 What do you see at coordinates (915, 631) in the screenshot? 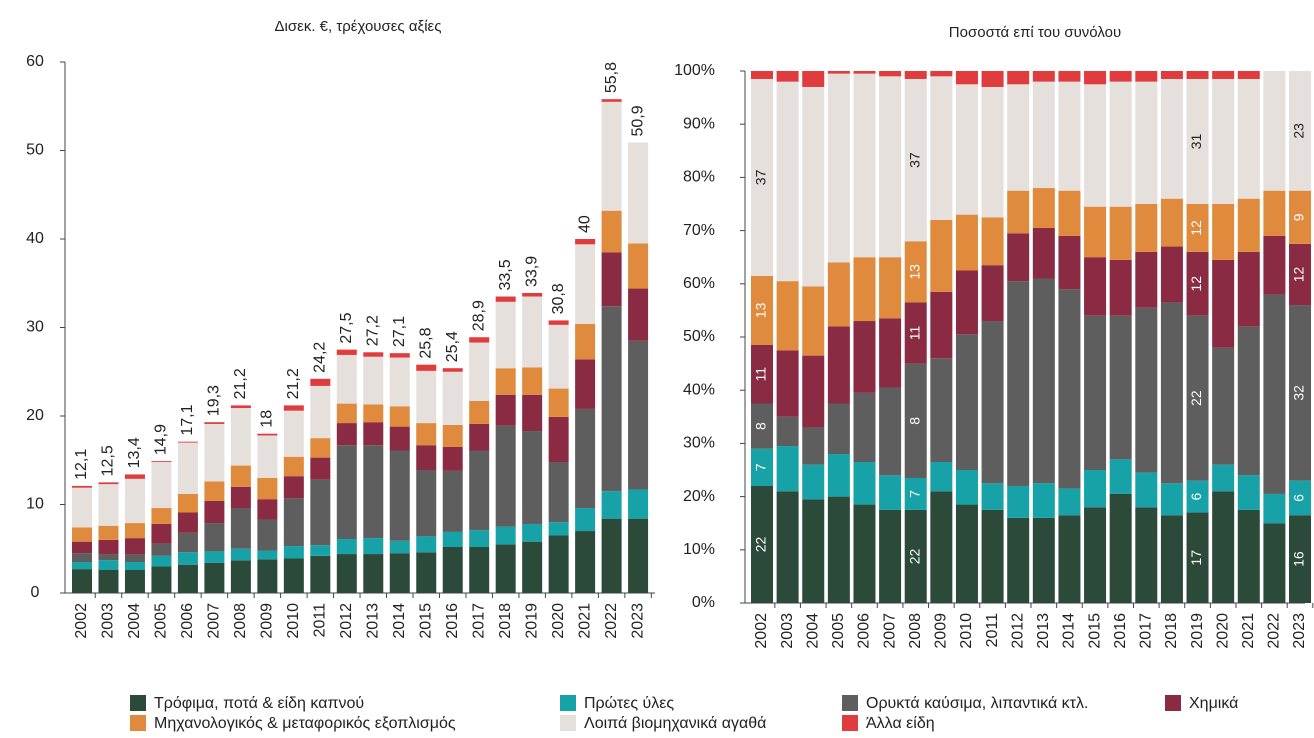
I see `x-tick-label: 2008` at bounding box center [915, 631].